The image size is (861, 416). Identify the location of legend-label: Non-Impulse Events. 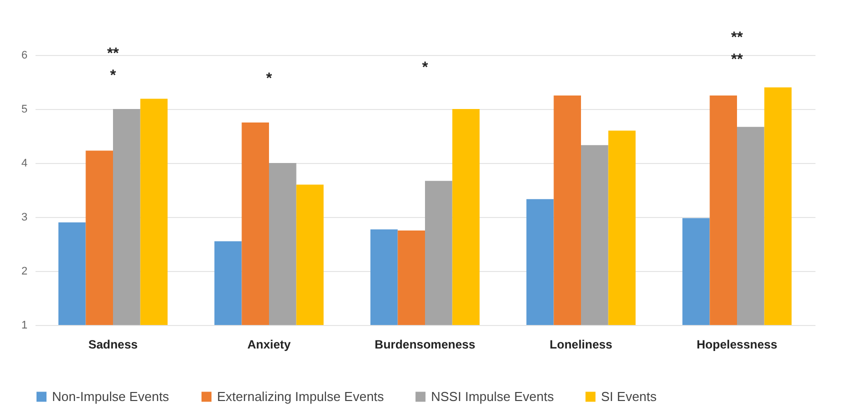
(111, 396).